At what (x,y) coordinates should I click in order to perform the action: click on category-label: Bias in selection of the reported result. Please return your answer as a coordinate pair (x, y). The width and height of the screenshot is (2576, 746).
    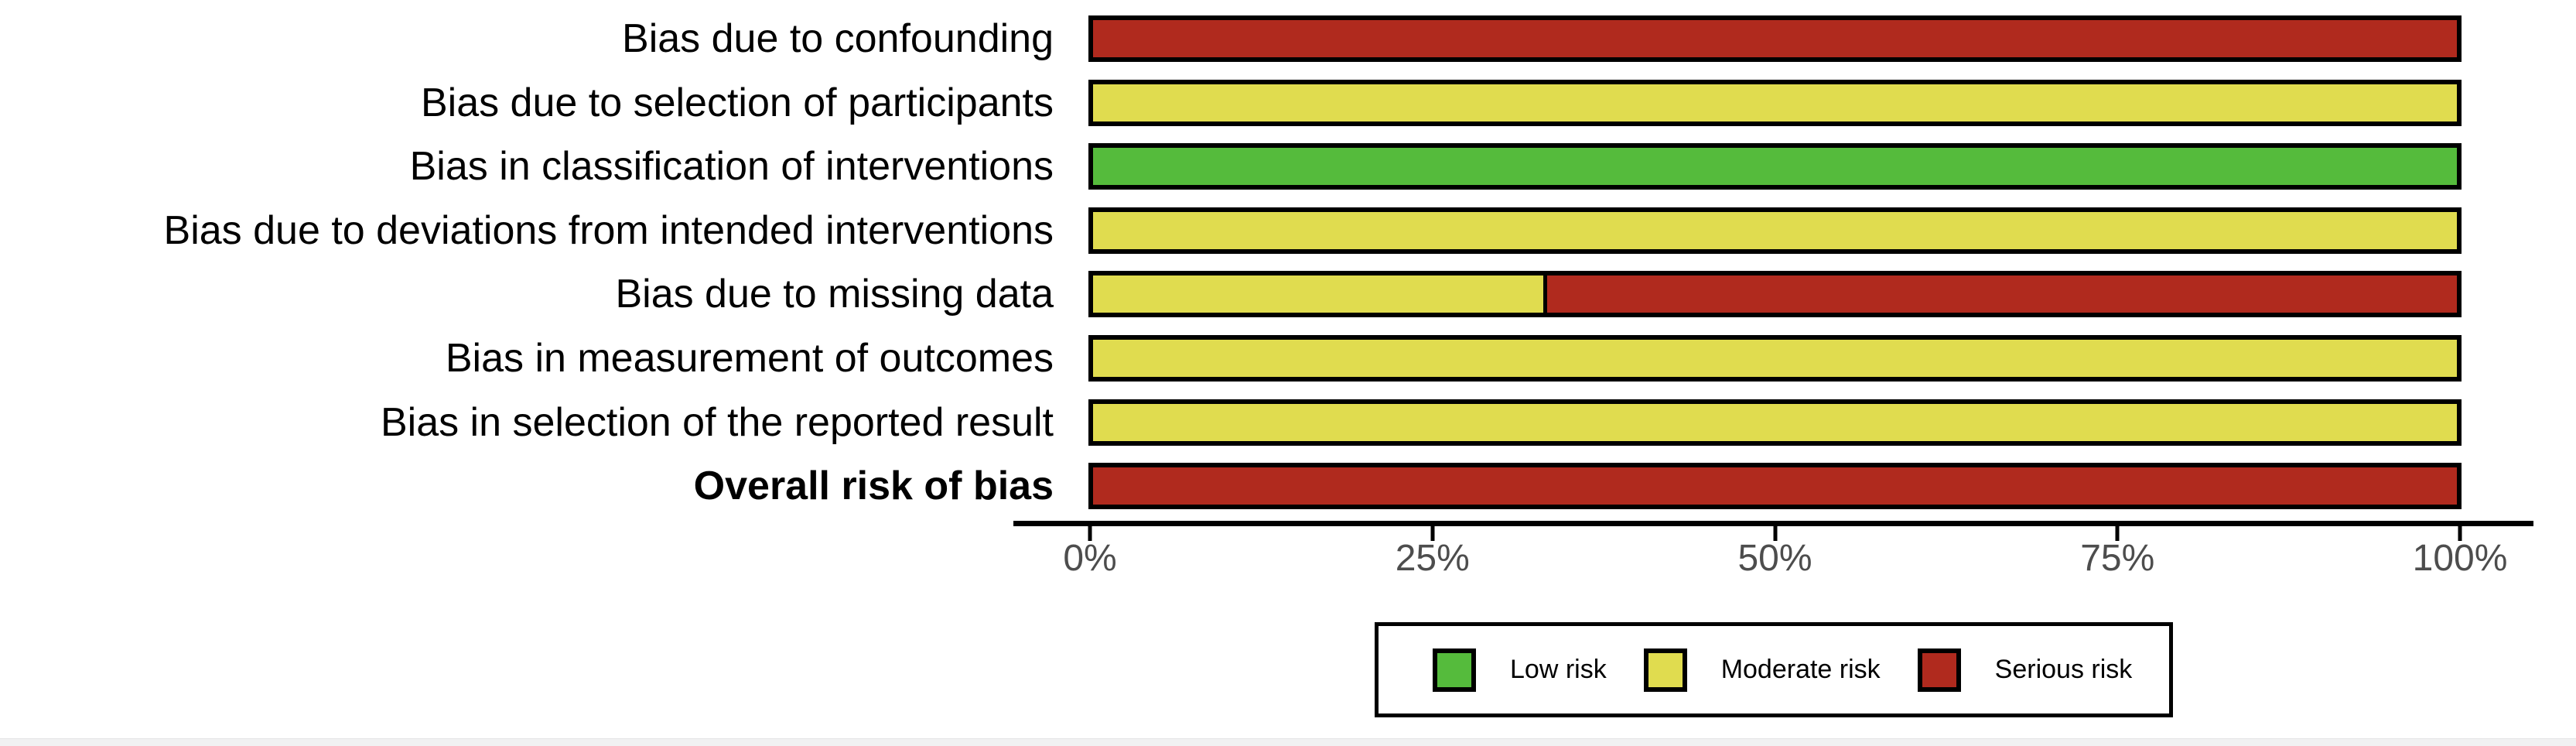
    Looking at the image, I should click on (717, 422).